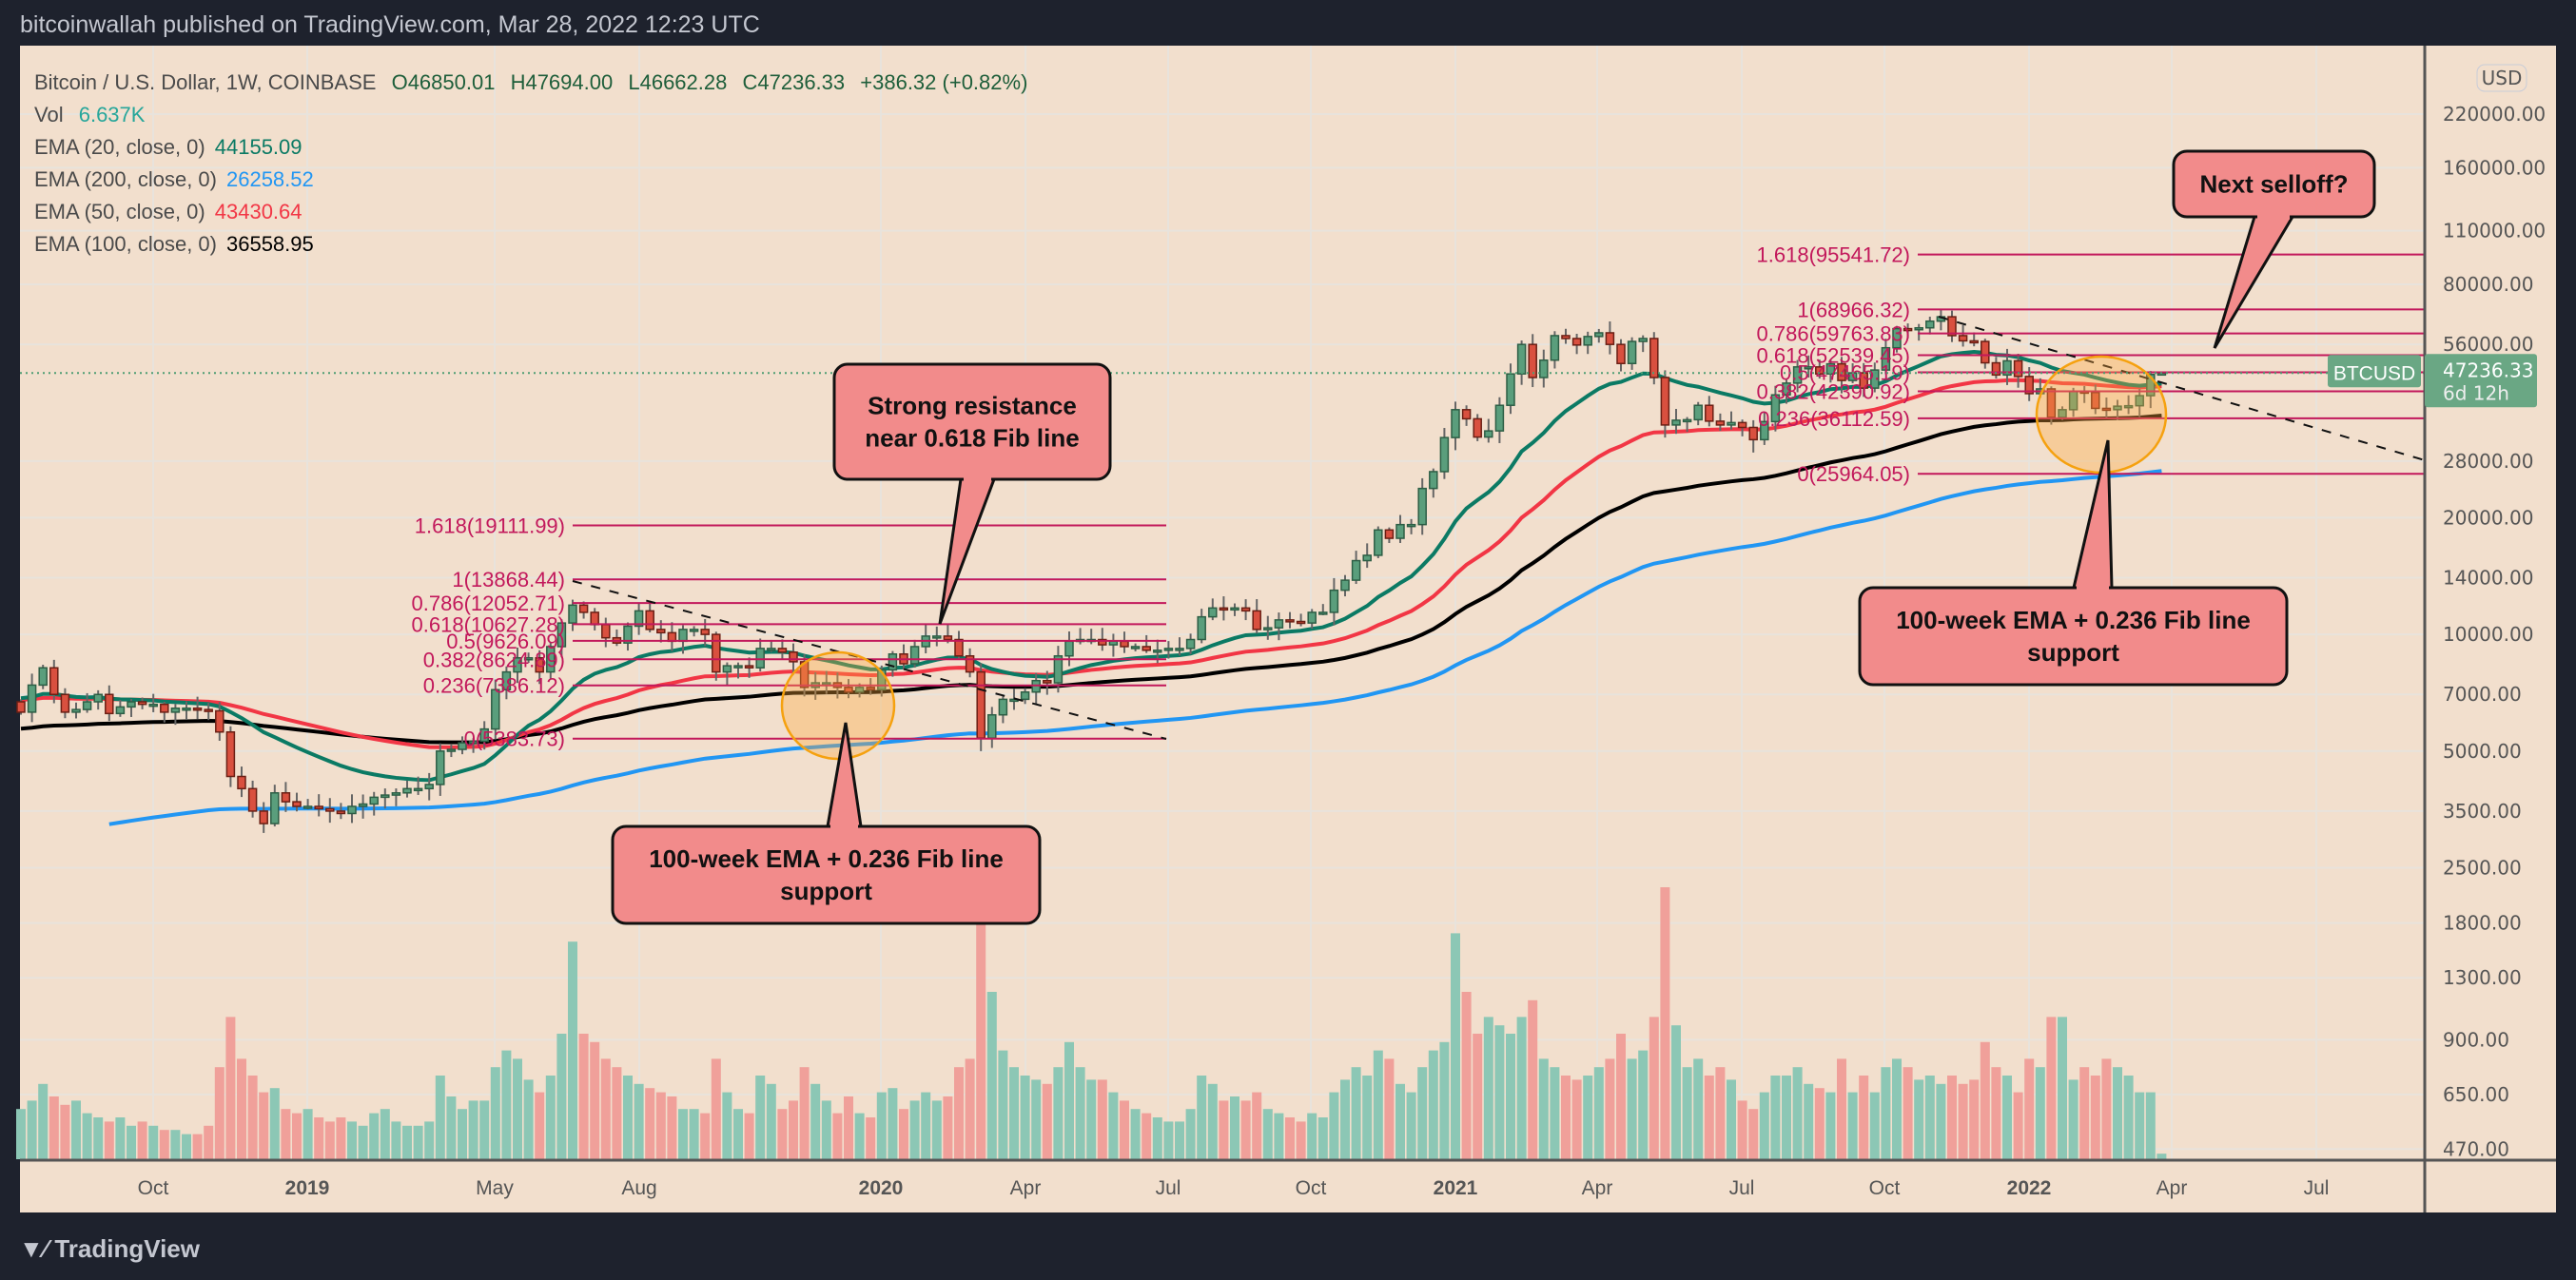 The width and height of the screenshot is (2576, 1280). I want to click on ema50-row: EMA (50, close, 0) 43430.64, so click(535, 212).